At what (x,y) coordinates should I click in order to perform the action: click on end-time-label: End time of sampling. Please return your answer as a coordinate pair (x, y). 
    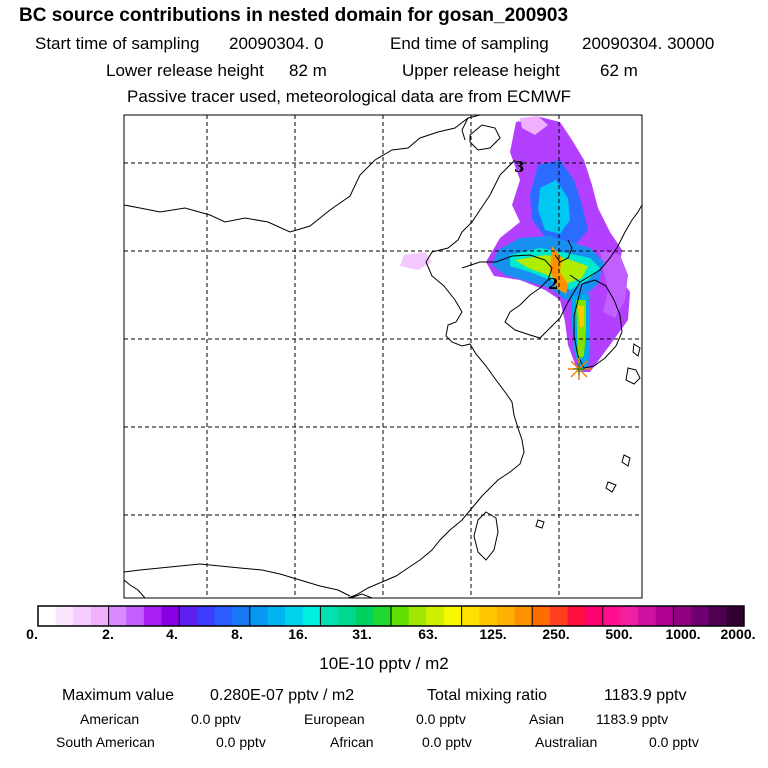
    Looking at the image, I should click on (469, 43).